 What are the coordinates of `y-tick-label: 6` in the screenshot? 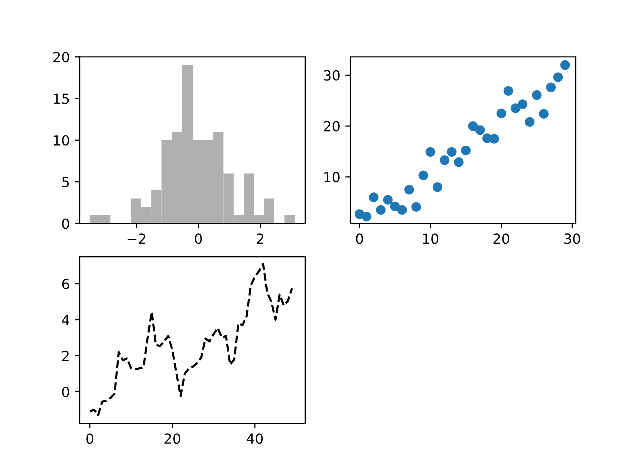 It's located at (66, 284).